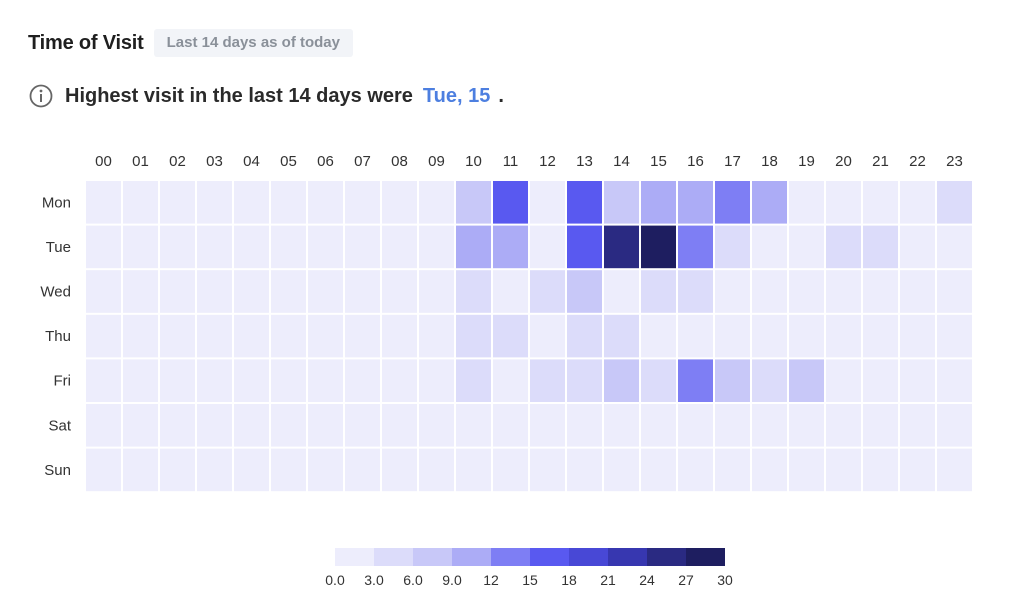 The height and width of the screenshot is (613, 1034). I want to click on day-label: Wed, so click(55, 292).